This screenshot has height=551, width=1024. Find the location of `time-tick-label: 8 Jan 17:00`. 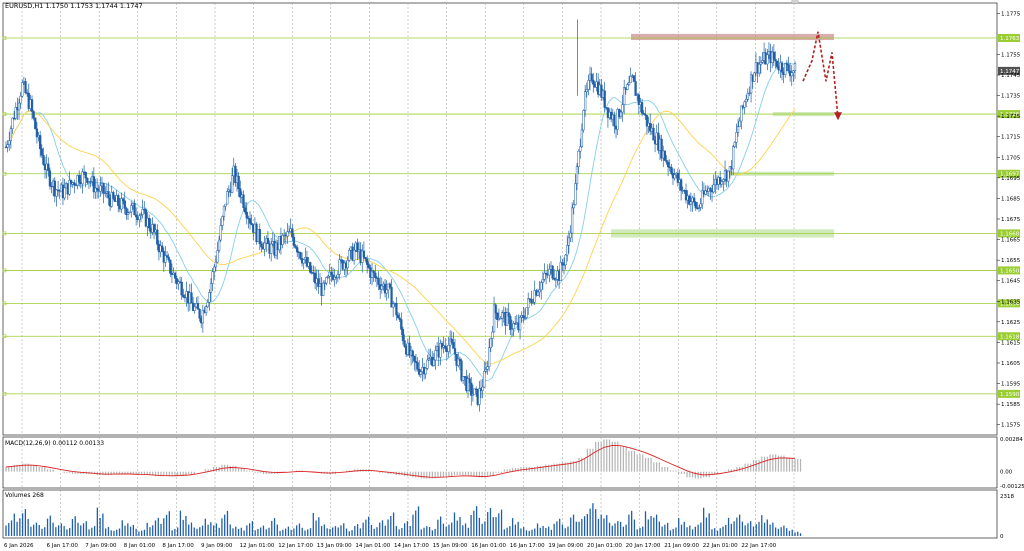

time-tick-label: 8 Jan 17:00 is located at coordinates (178, 546).